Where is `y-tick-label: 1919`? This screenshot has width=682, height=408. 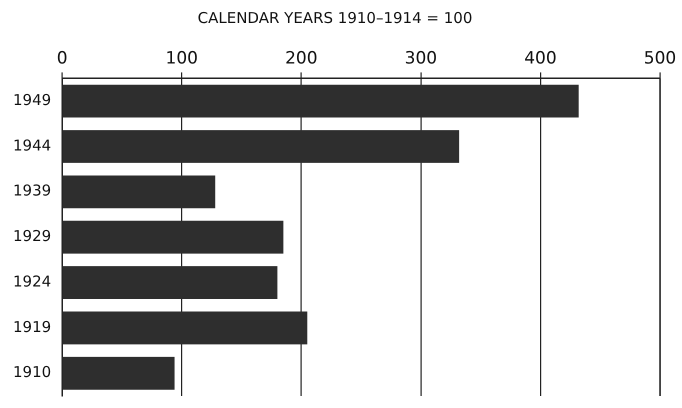
y-tick-label: 1919 is located at coordinates (32, 327).